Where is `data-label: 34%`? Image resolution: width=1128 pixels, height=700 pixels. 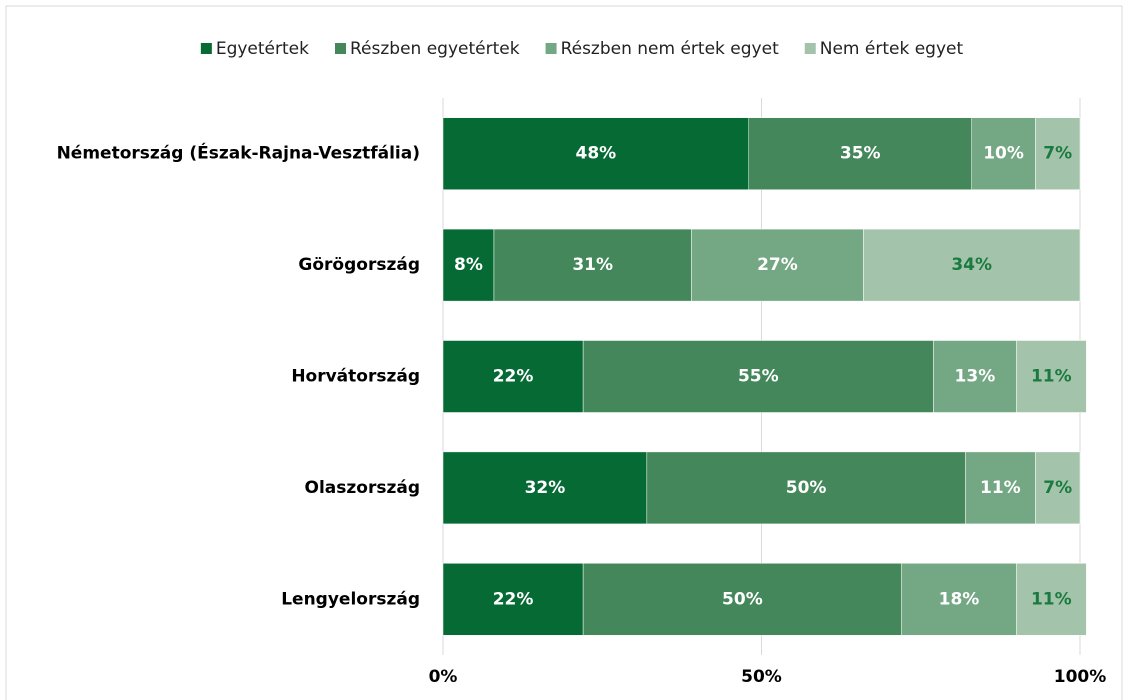 data-label: 34% is located at coordinates (971, 265).